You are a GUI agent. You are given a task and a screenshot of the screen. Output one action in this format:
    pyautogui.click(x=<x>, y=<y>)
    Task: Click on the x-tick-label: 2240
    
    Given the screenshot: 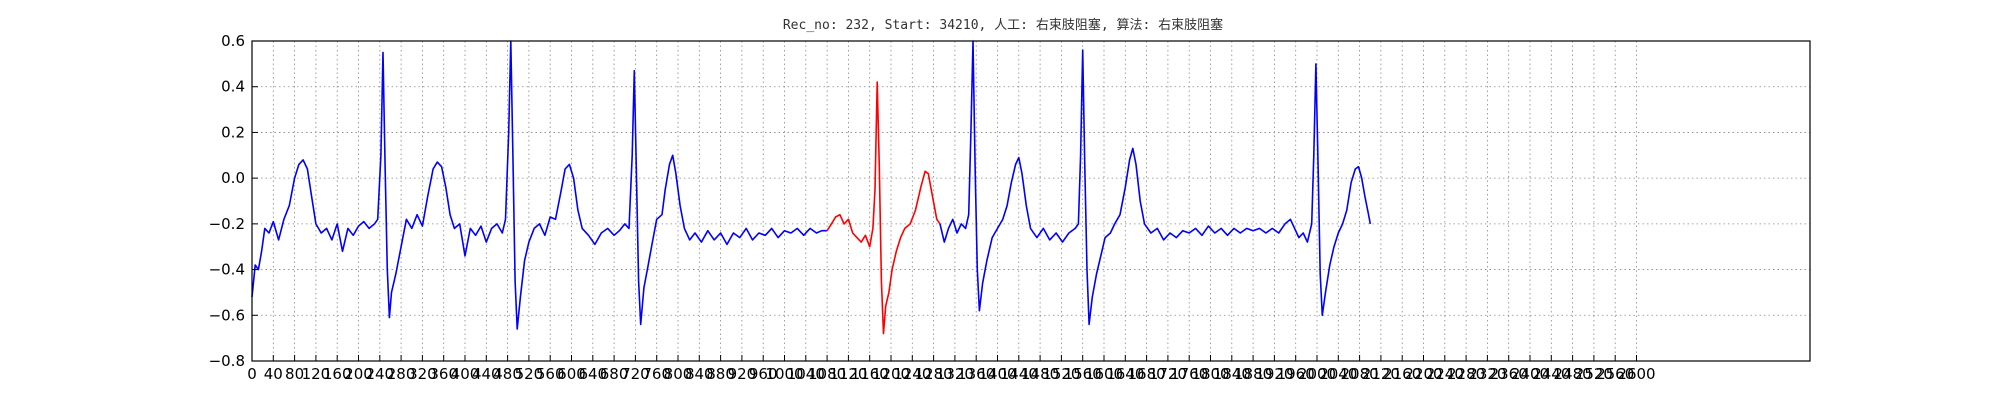 What is the action you would take?
    pyautogui.click(x=1445, y=374)
    